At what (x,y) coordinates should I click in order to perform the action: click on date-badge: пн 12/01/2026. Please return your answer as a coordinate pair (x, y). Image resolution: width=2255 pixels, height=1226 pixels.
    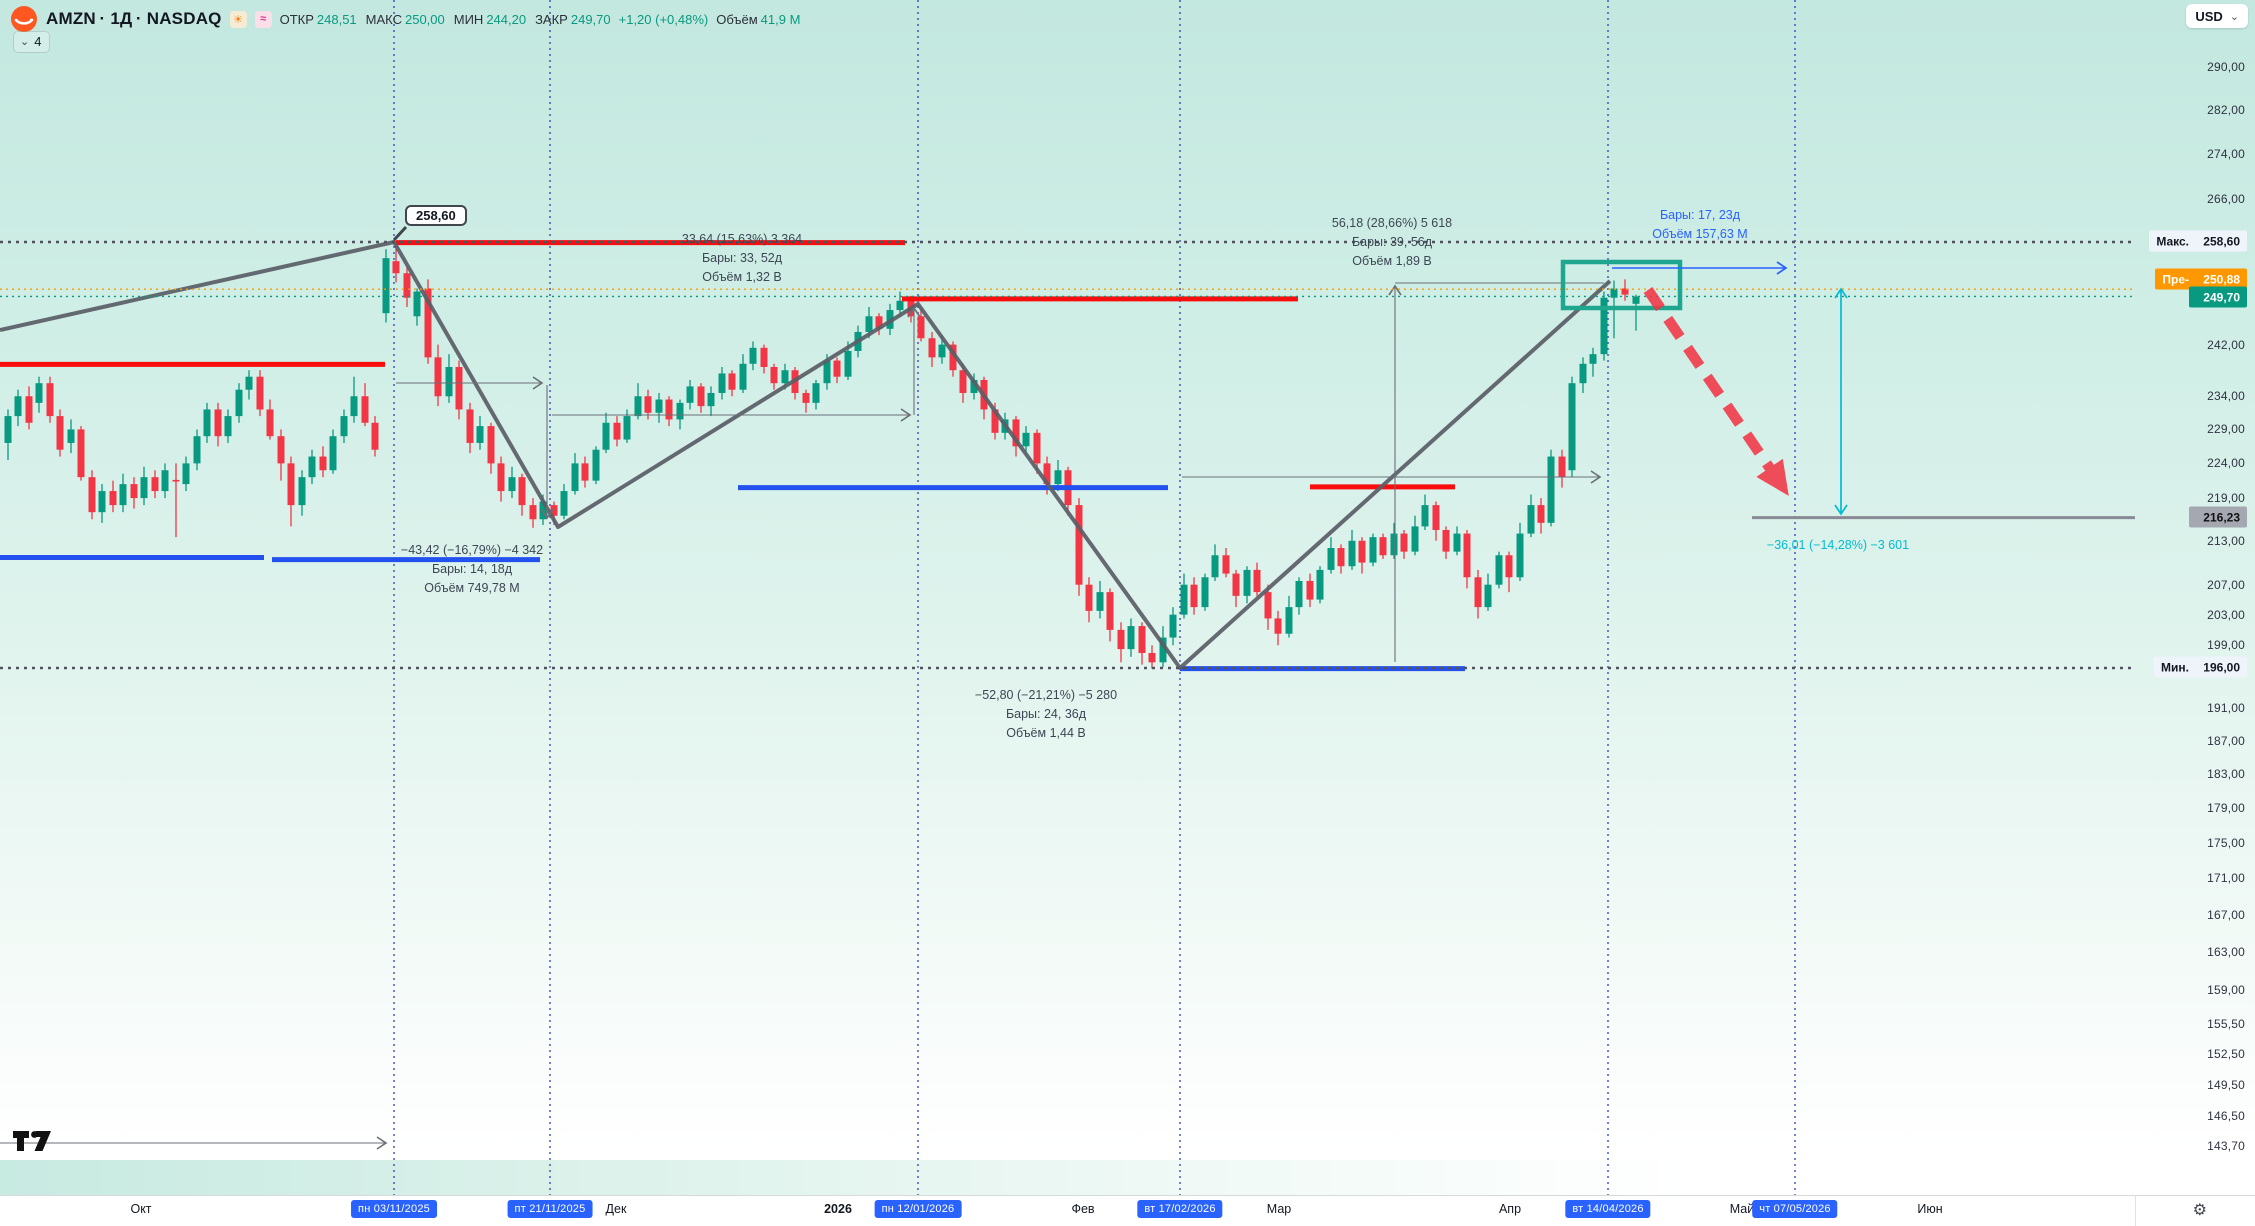
    Looking at the image, I should click on (918, 1209).